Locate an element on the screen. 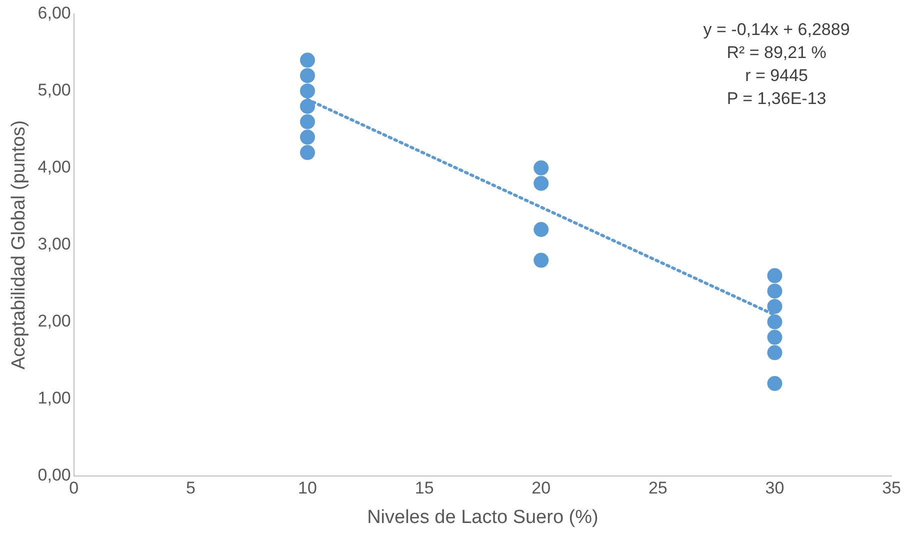  y-tick-label: 6,00 is located at coordinates (54, 13).